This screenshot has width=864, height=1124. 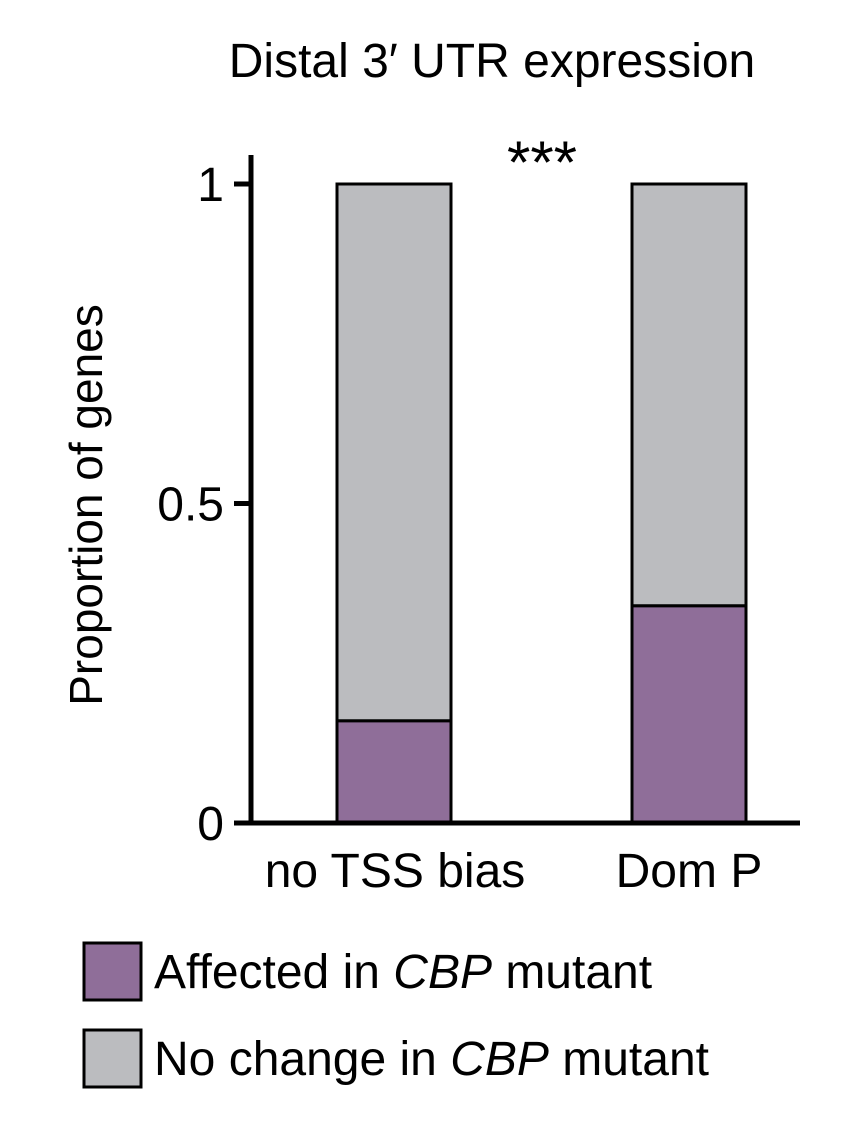 I want to click on x-tick-labels-group: no TSS bias Dom P, so click(x=514, y=871).